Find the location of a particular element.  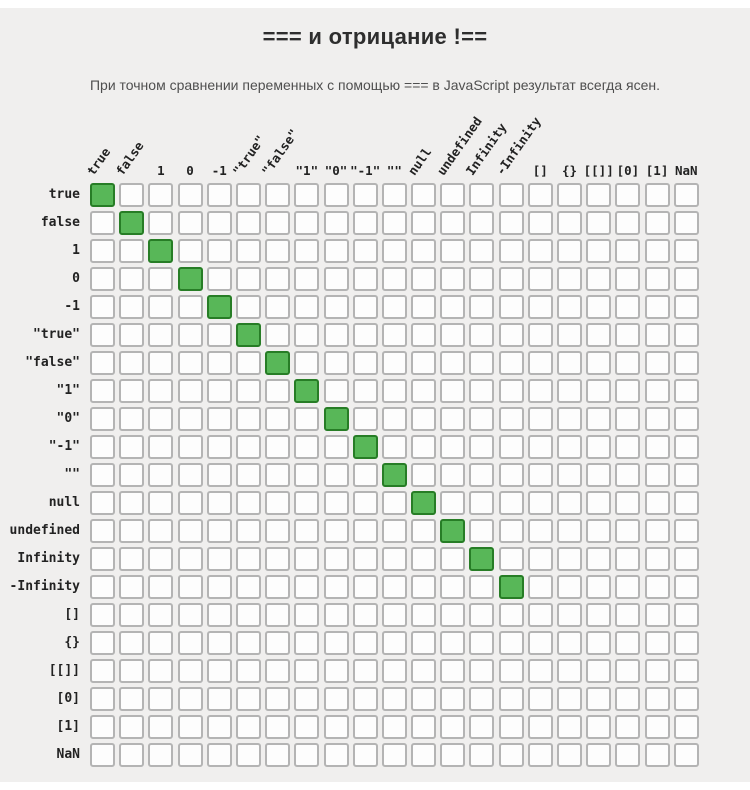

column-label: false is located at coordinates (129, 158).